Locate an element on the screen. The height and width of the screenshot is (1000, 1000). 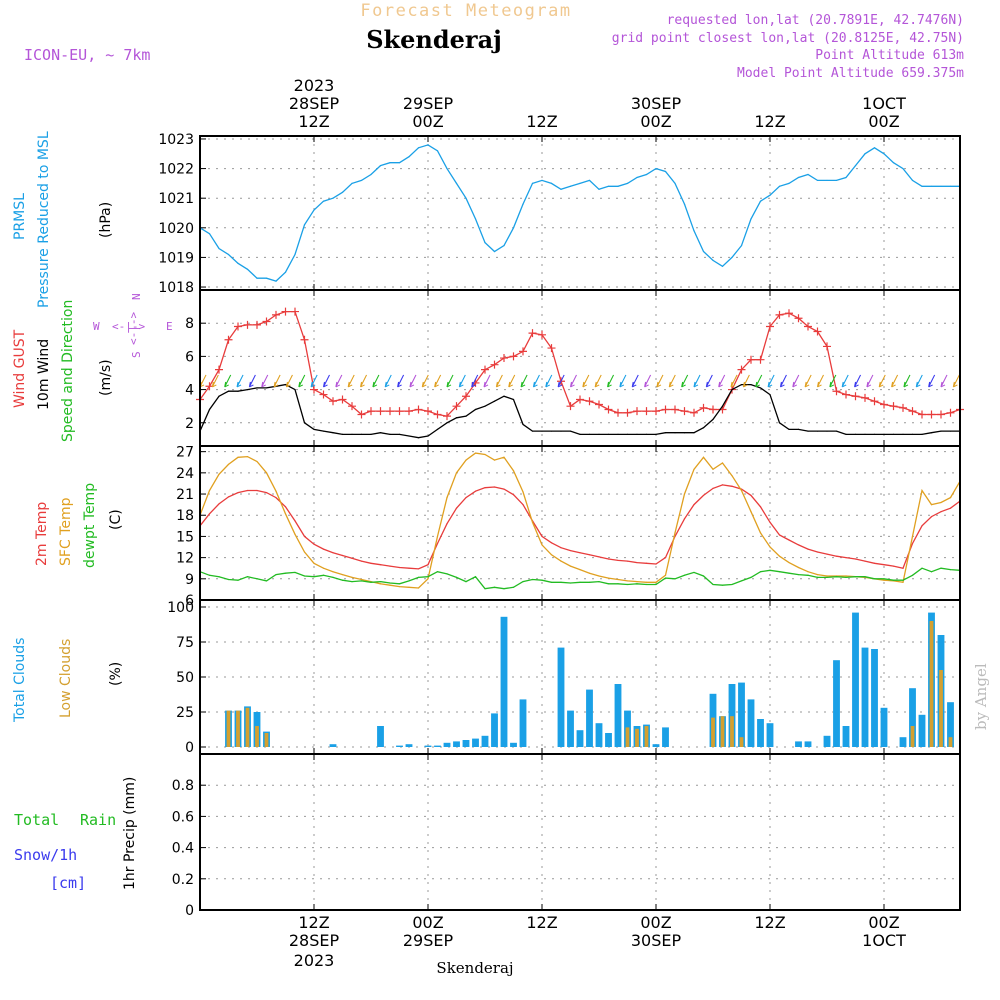
prmsl-desc-label: Pressure Reduced to MSL is located at coordinates (44, 219).